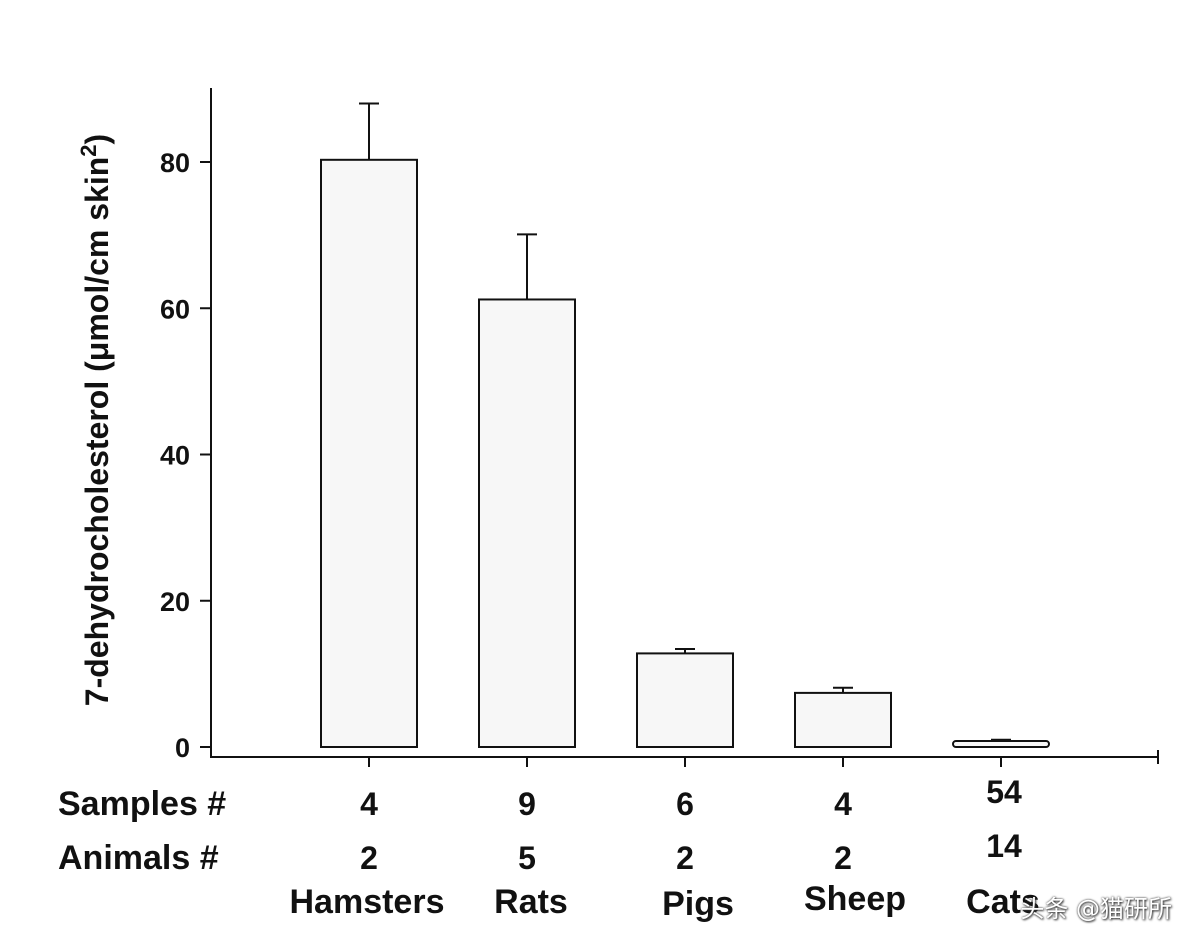 The image size is (1200, 934). What do you see at coordinates (175, 602) in the screenshot?
I see `y-tick-label: 20` at bounding box center [175, 602].